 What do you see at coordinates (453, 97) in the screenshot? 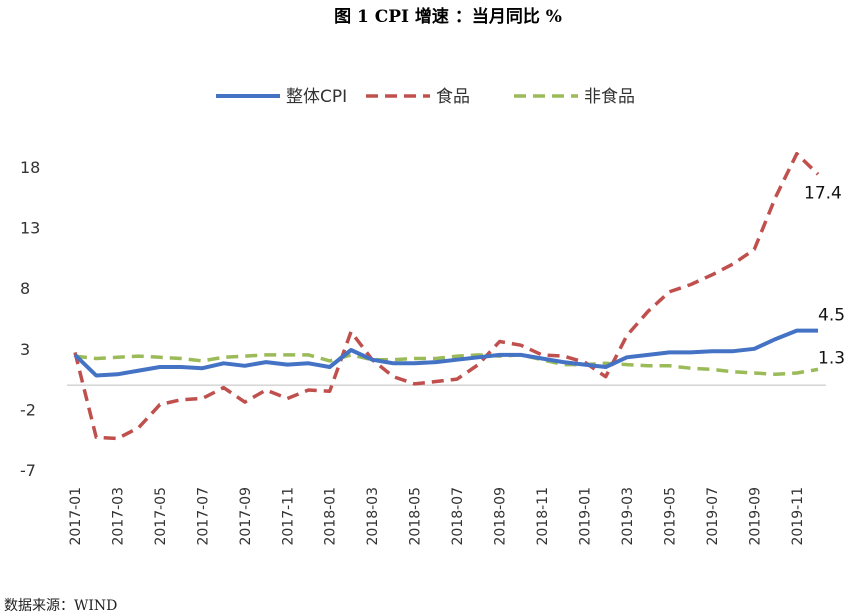
I see `legend-label-1: 食品` at bounding box center [453, 97].